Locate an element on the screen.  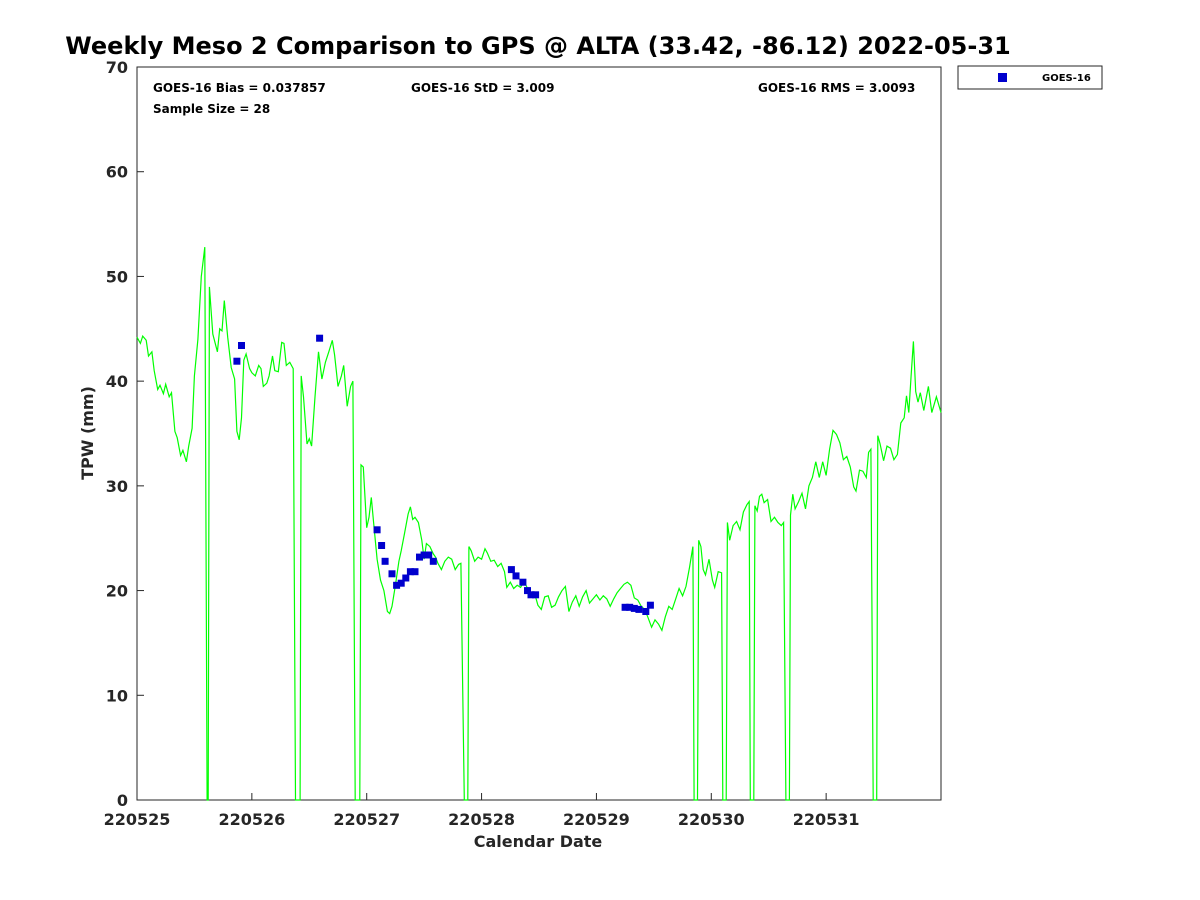
legend-box is located at coordinates (1030, 77).